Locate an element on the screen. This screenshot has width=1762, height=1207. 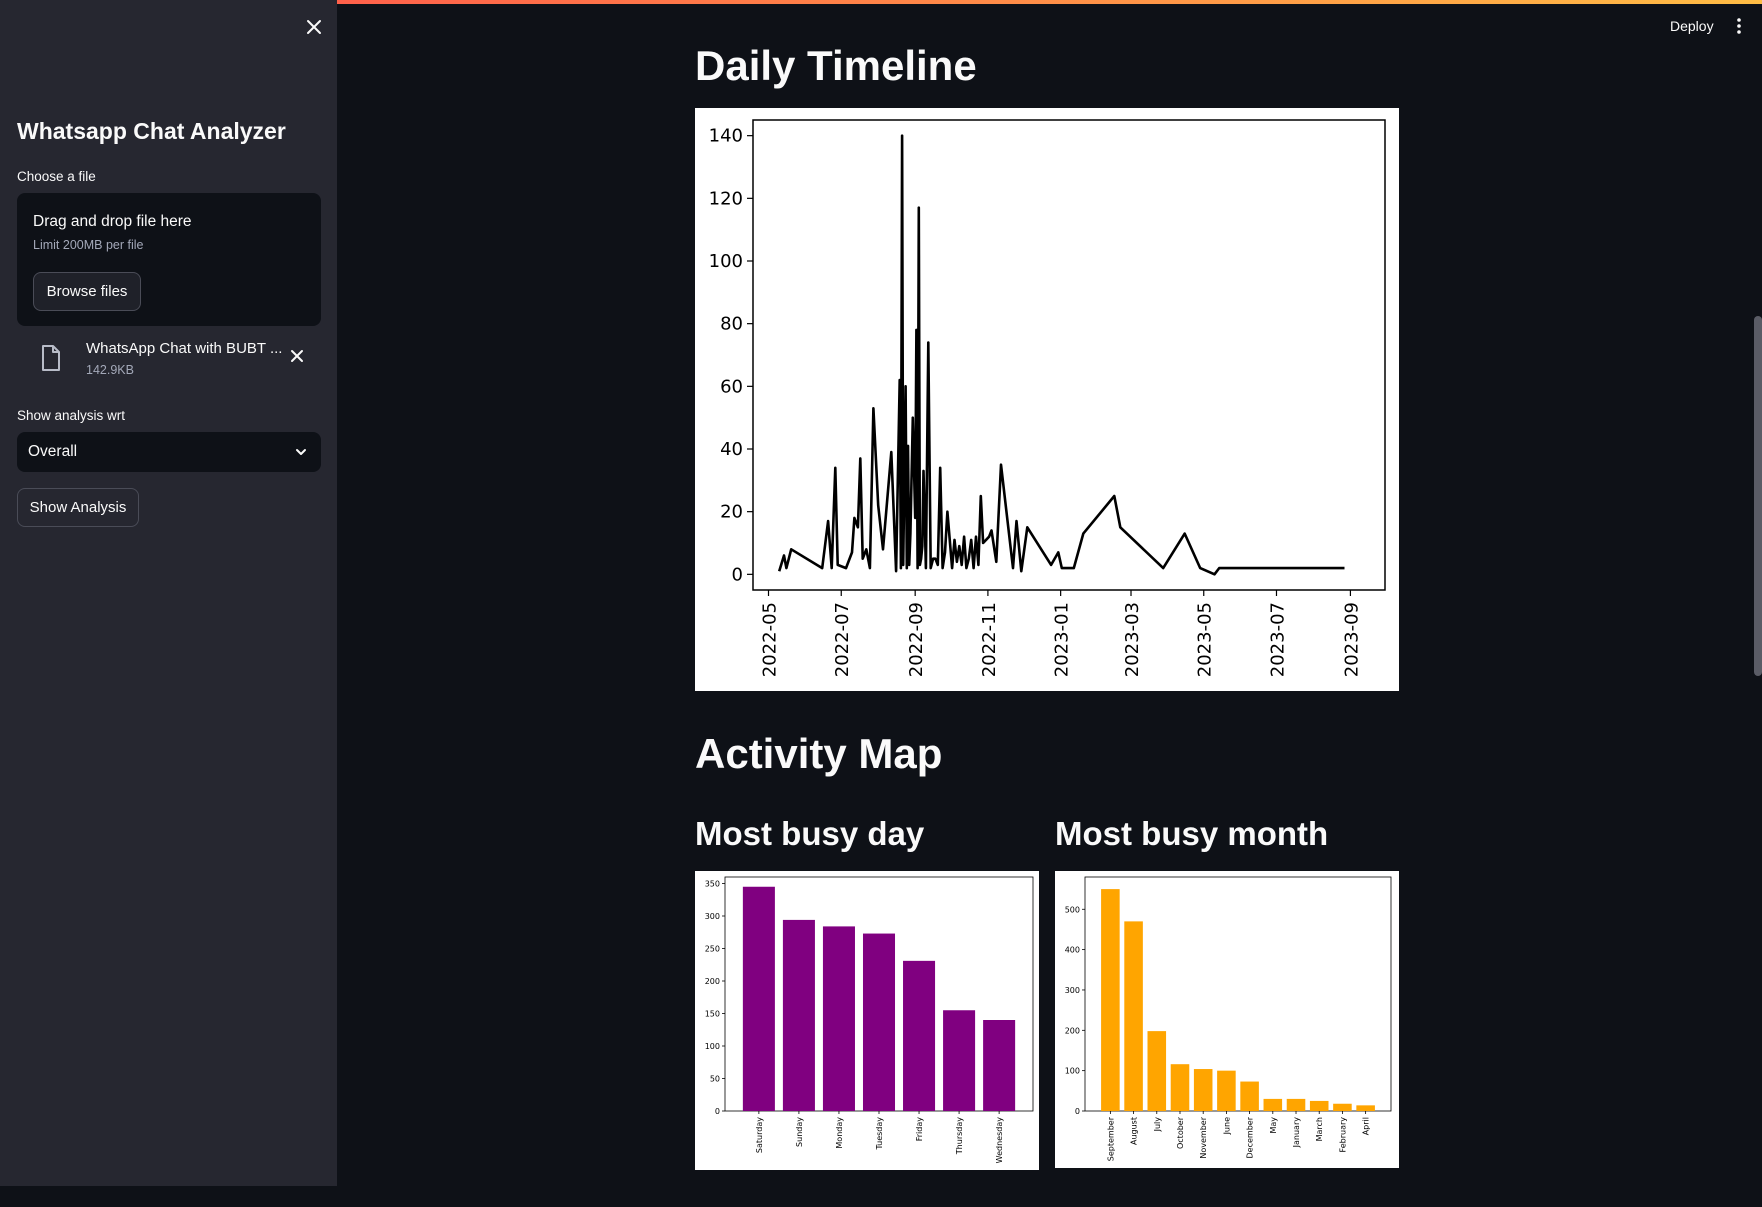
x-tick-label: Tuesday is located at coordinates (879, 1134).